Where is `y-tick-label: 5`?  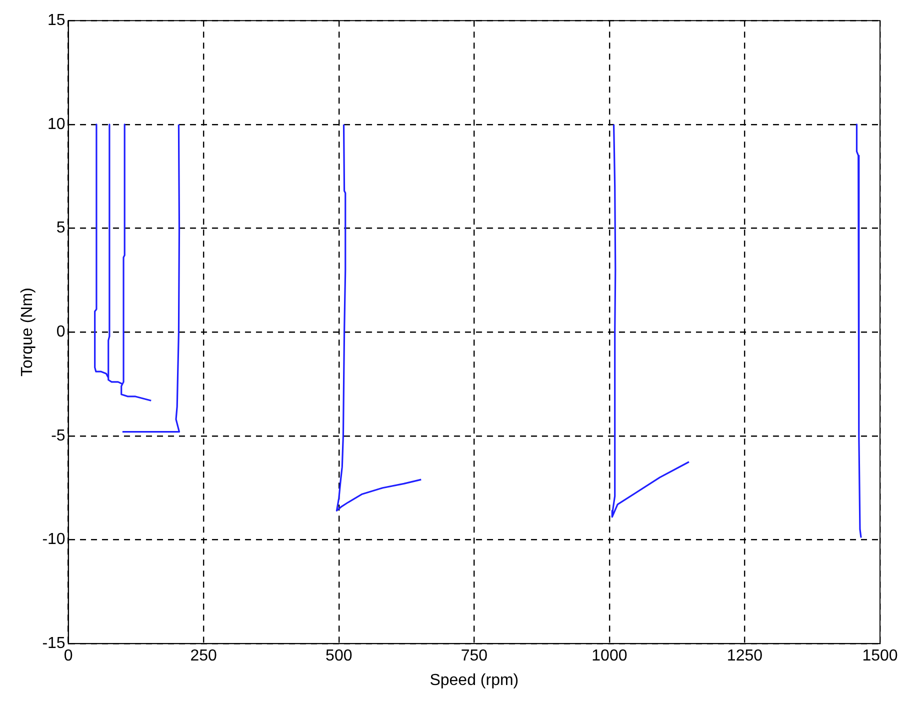 y-tick-label: 5 is located at coordinates (61, 228).